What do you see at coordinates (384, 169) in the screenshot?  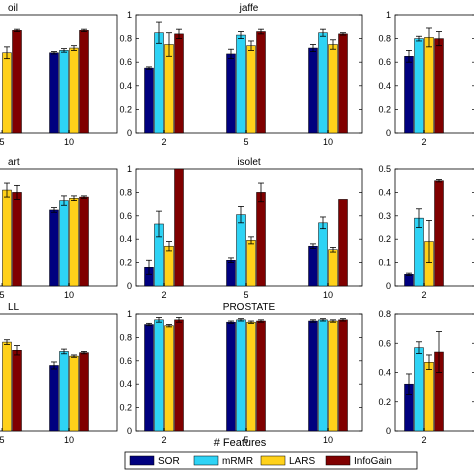 I see `y-tick-label: 0.5` at bounding box center [384, 169].